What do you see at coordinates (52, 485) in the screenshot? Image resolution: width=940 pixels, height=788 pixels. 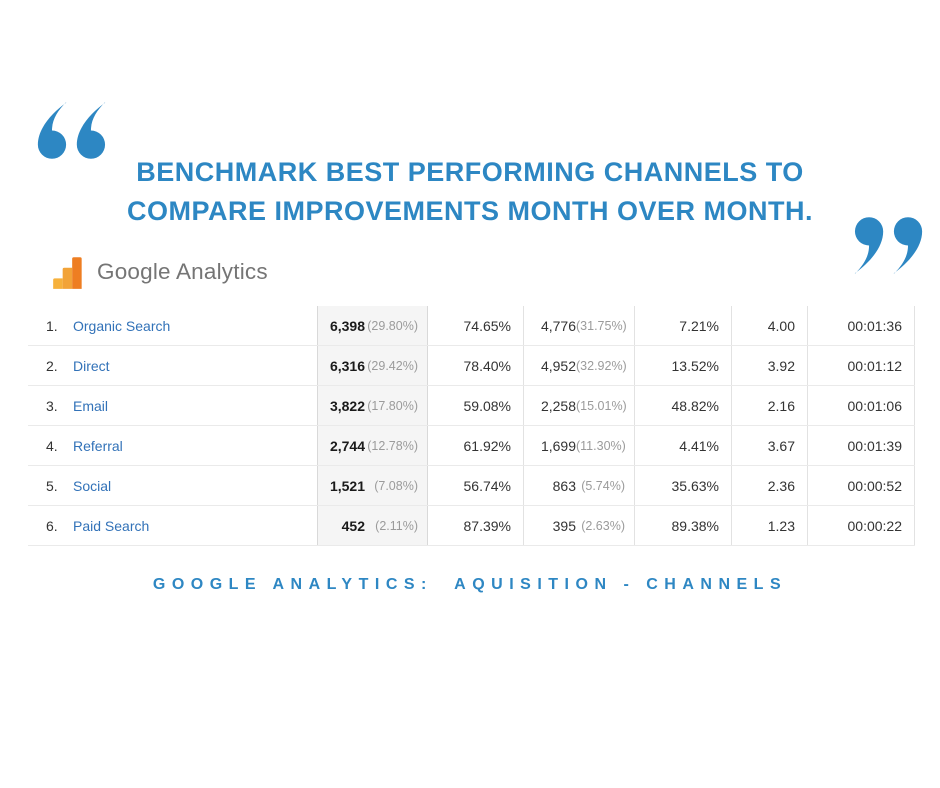 I see `row-rank: 5.` at bounding box center [52, 485].